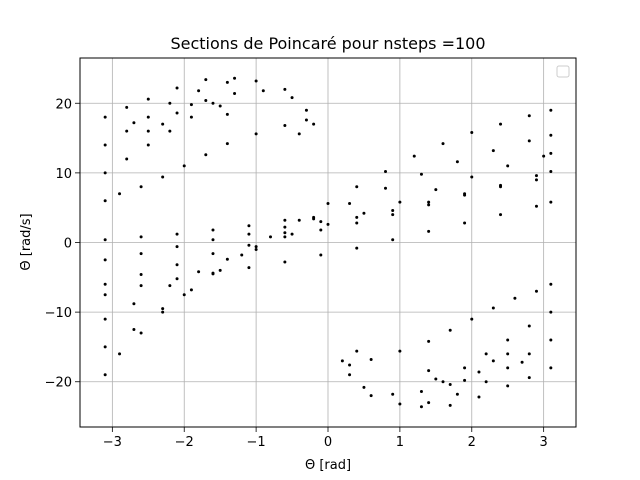 The width and height of the screenshot is (640, 480). Describe the element at coordinates (472, 442) in the screenshot. I see `x-tick-label: 2` at that location.